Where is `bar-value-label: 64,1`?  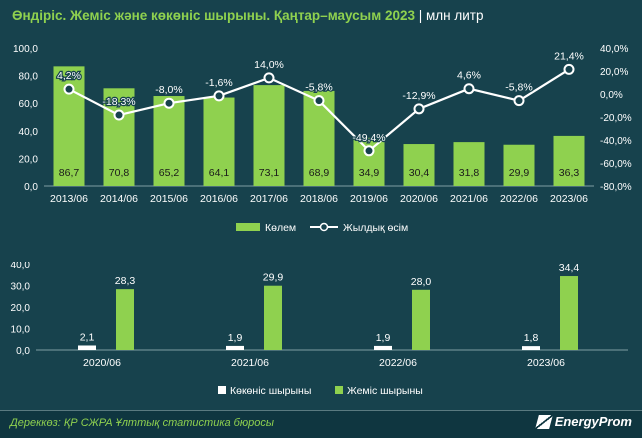 bar-value-label: 64,1 is located at coordinates (219, 173).